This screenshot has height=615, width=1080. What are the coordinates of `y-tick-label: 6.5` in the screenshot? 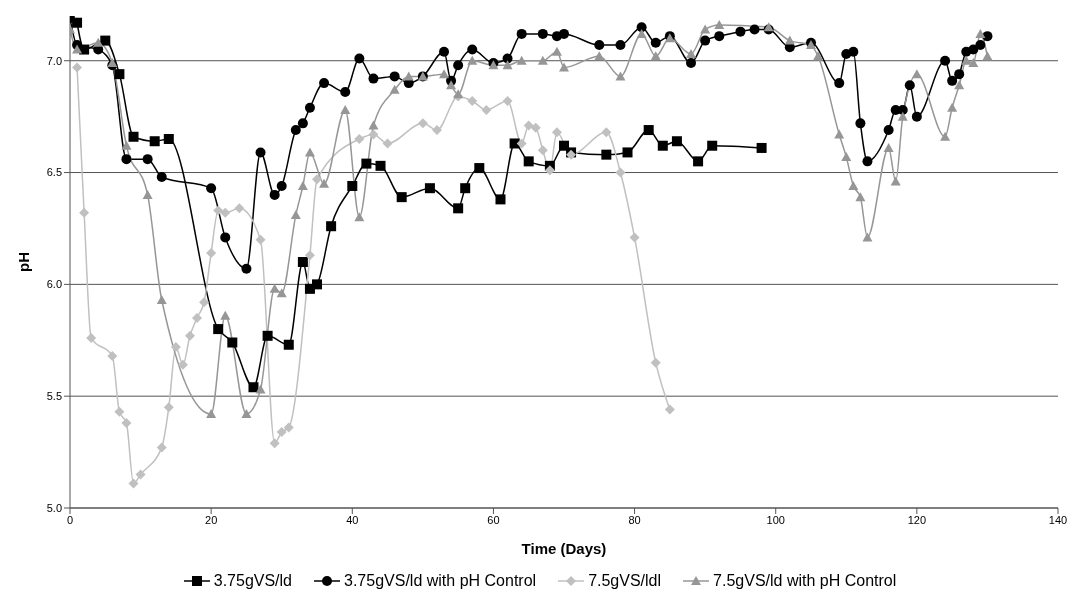 It's located at (54, 172).